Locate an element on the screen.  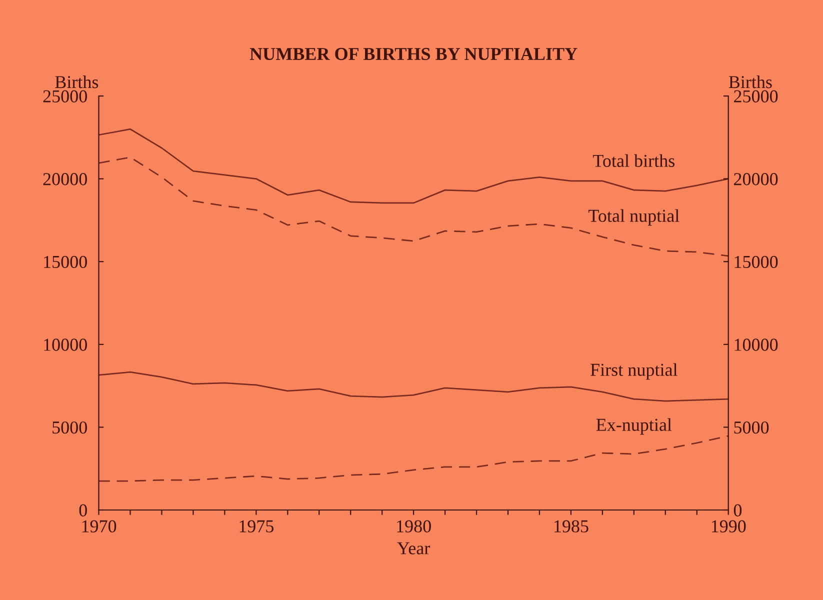
series-label: First nuptial is located at coordinates (634, 371).